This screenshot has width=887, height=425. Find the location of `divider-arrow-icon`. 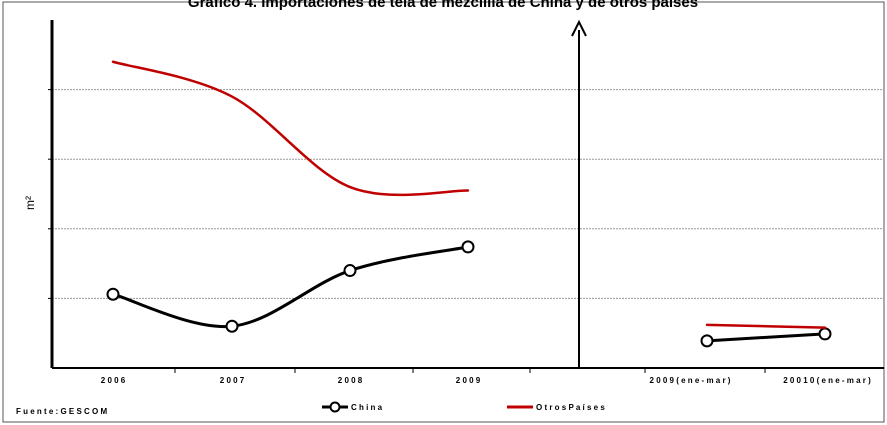

divider-arrow-icon is located at coordinates (579, 28).